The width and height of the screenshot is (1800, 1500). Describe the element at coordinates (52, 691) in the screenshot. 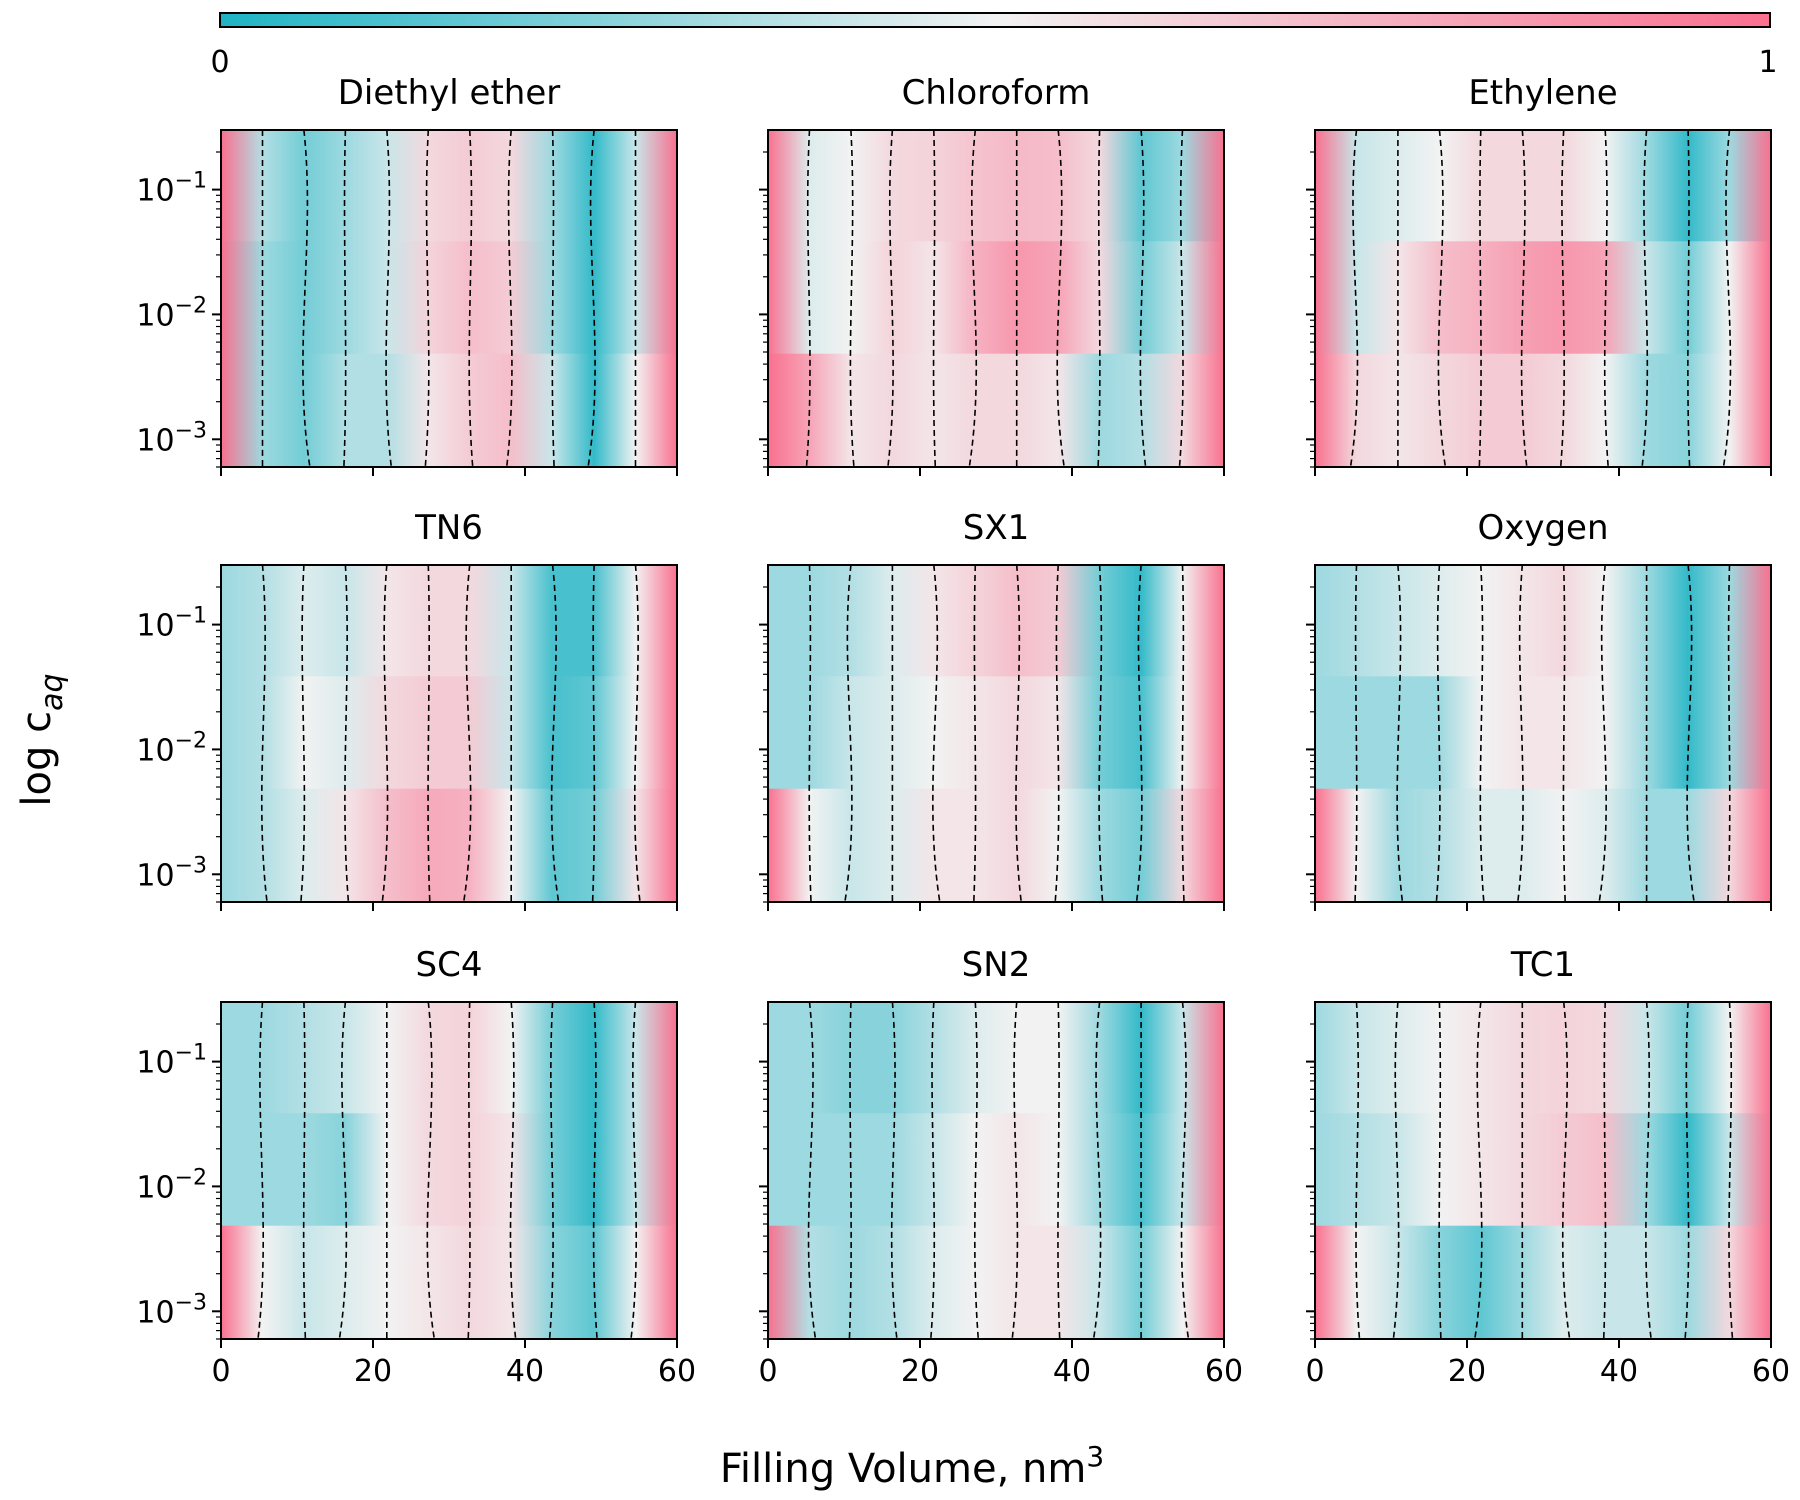

I see `y-axis-title-sub: aq` at that location.